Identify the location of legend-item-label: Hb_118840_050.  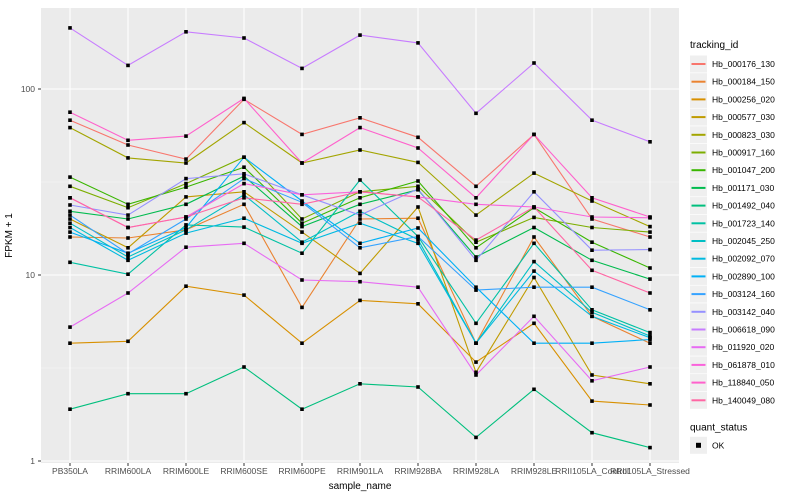
(743, 383).